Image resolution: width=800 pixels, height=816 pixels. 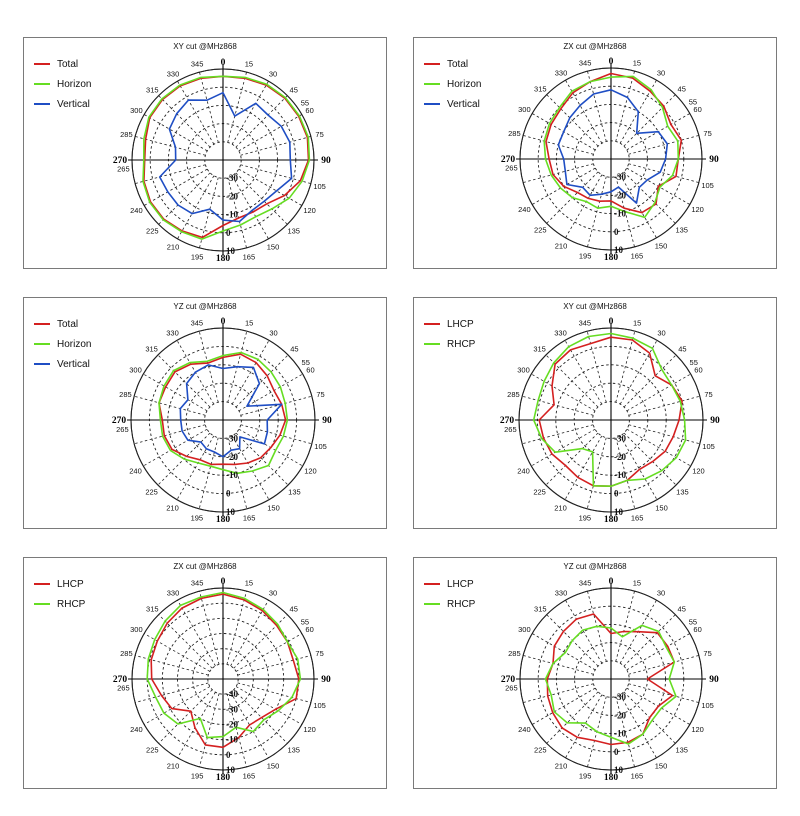 What do you see at coordinates (74, 84) in the screenshot?
I see `legend-label: Horizon` at bounding box center [74, 84].